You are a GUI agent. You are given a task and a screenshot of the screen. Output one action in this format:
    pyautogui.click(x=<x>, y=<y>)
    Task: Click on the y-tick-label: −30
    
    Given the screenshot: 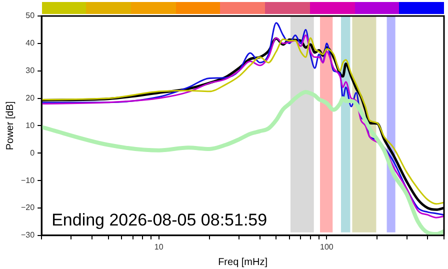 What is the action you would take?
    pyautogui.click(x=28, y=235)
    